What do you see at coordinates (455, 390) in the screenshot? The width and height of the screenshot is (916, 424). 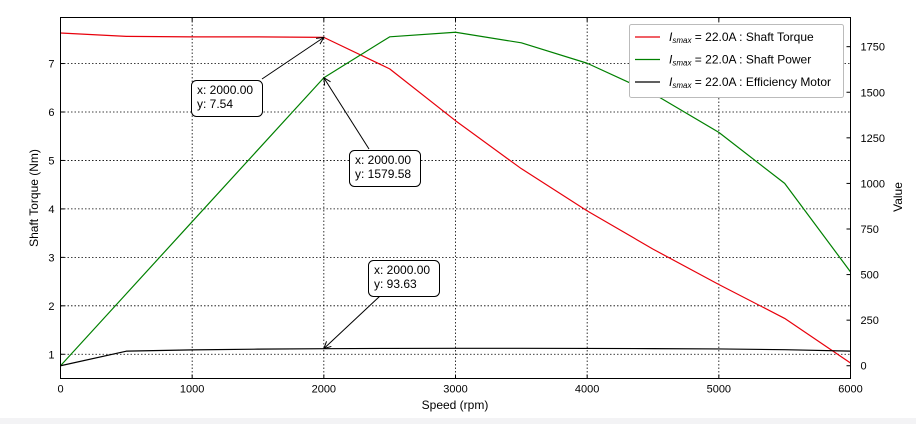 I see `x-tick-label: 3000` at bounding box center [455, 390].